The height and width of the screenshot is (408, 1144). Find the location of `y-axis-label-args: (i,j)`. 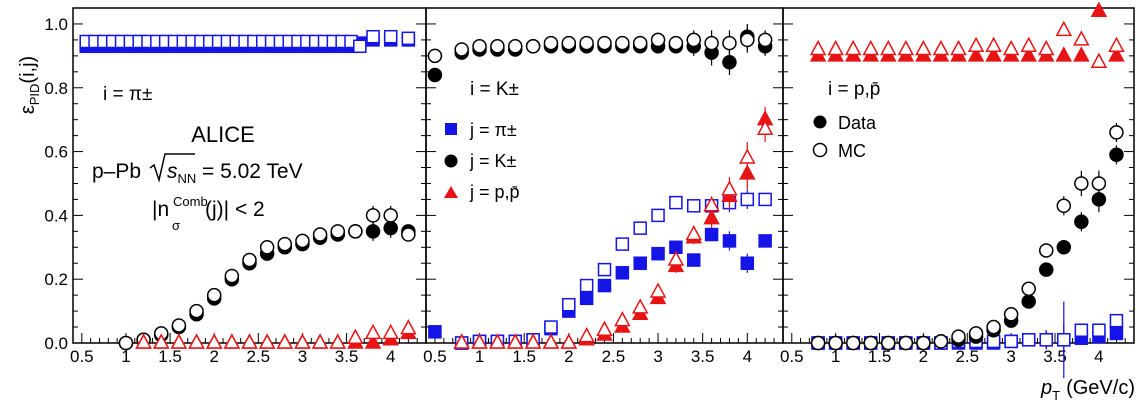

y-axis-label-args: (i,j) is located at coordinates (28, 70).